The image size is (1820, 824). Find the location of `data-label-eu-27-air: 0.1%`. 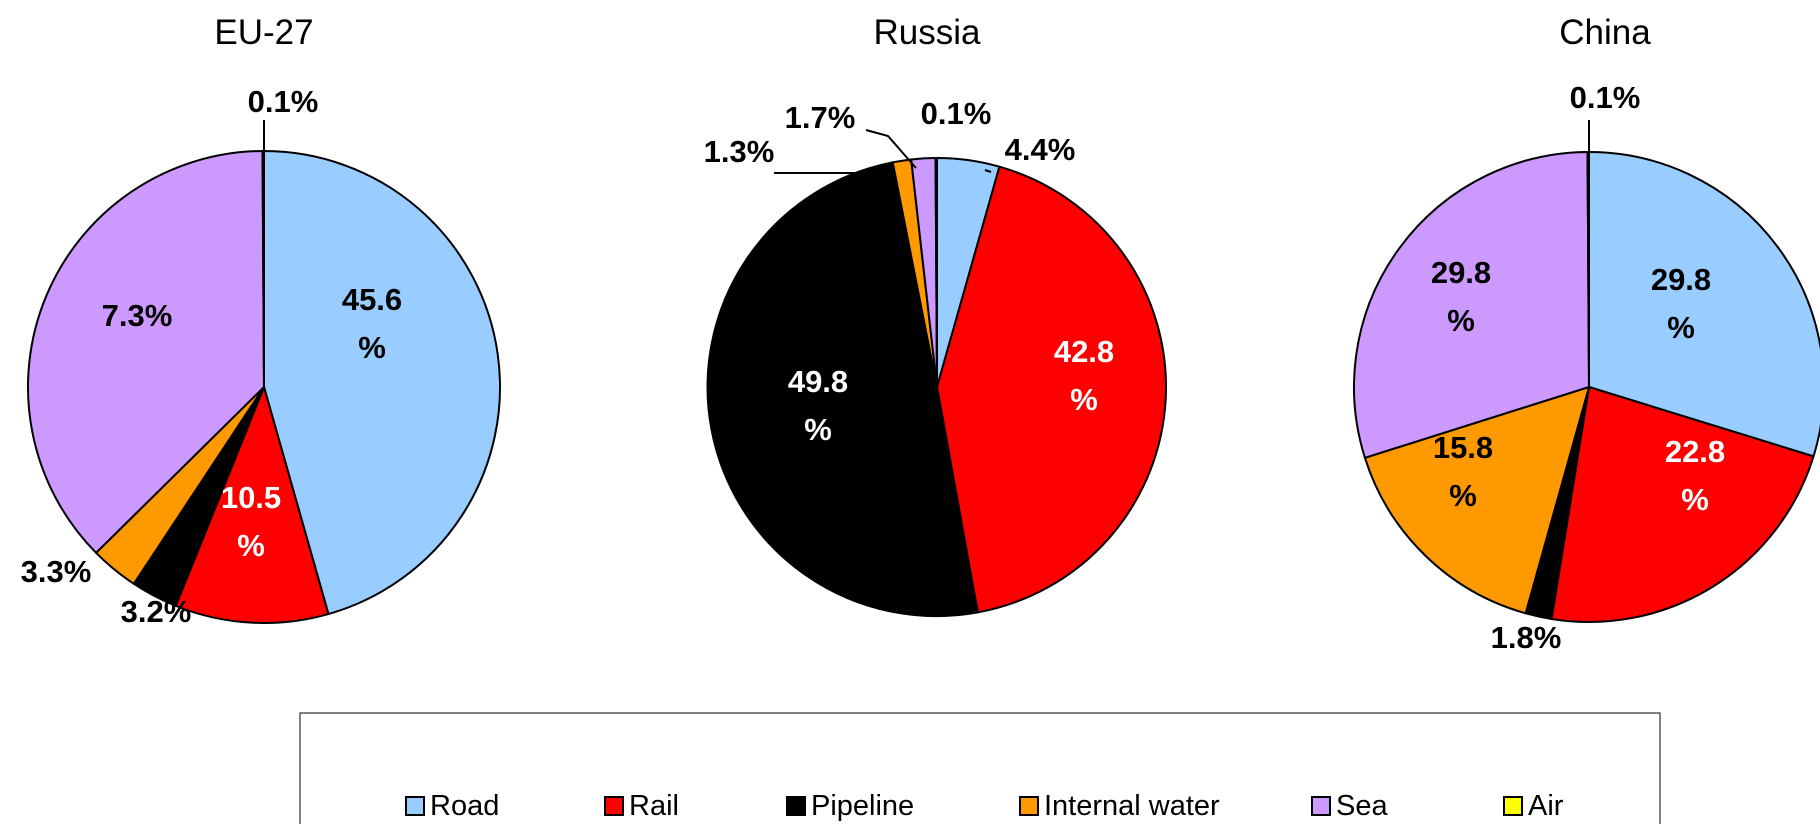

data-label-eu-27-air: 0.1% is located at coordinates (283, 101).